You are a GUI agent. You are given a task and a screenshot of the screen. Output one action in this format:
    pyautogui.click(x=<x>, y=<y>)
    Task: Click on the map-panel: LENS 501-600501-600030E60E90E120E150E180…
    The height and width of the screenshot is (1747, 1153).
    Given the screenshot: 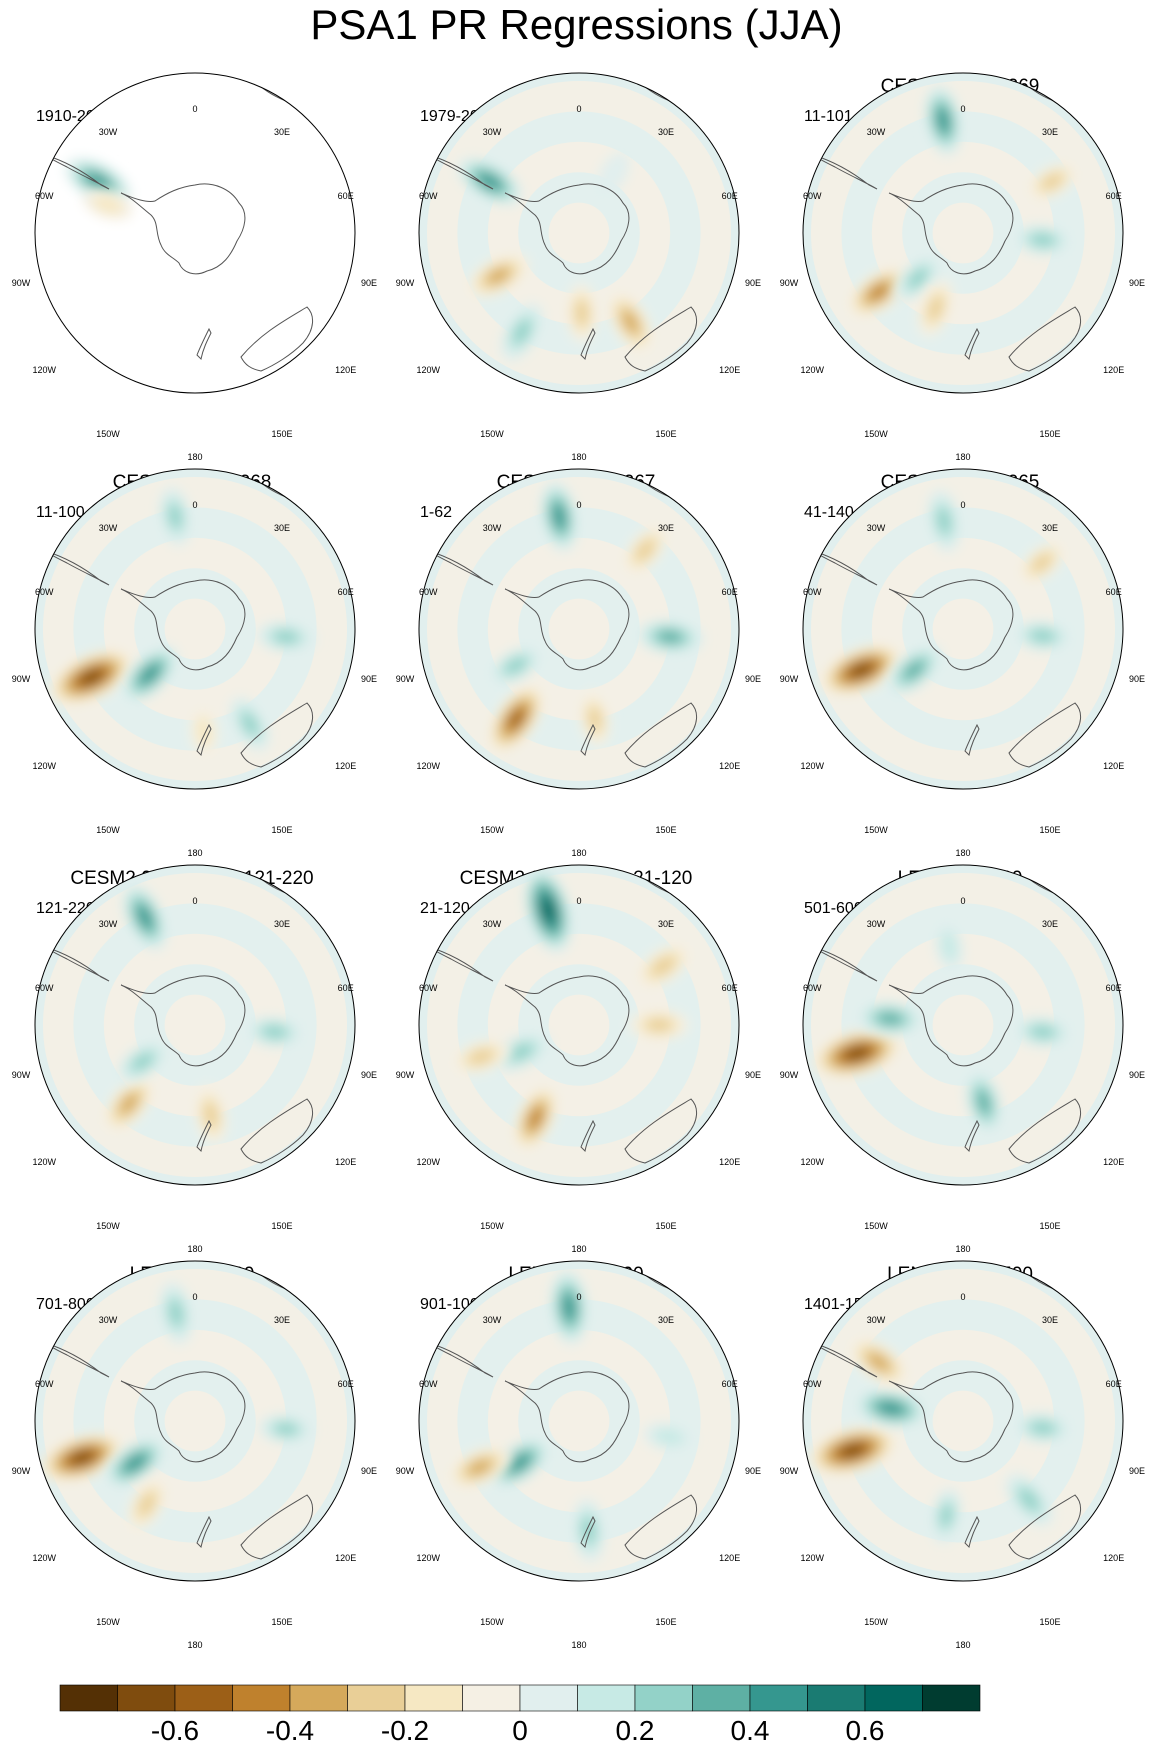 What is the action you would take?
    pyautogui.click(x=960, y=1023)
    